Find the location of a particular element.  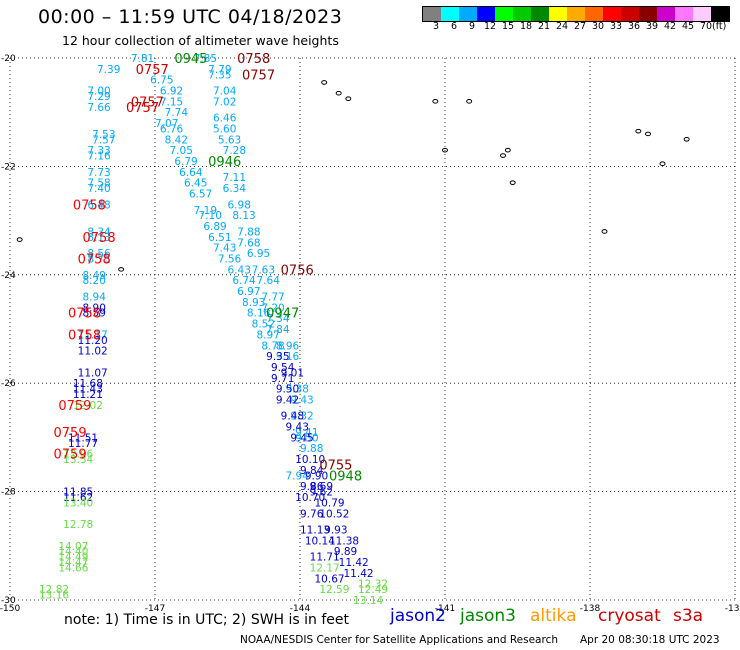

page-title: 00:00 – 11:59 UTC 04/18/2023 is located at coordinates (190, 17).